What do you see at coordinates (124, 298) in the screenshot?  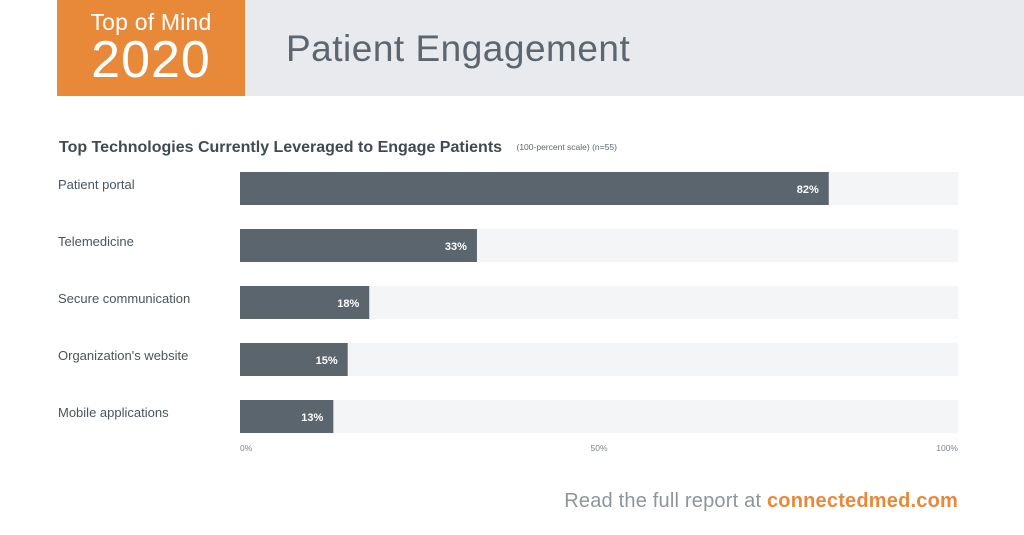 I see `category-label: Secure communication` at bounding box center [124, 298].